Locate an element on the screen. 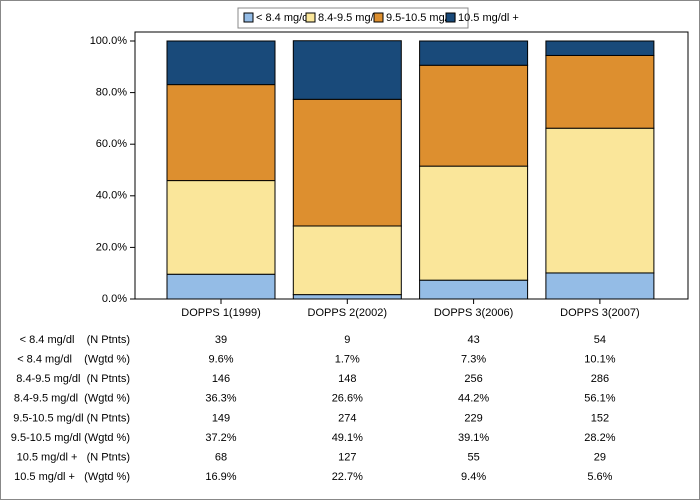 The image size is (700, 500). row-label: 8.4-9.5 mg/dl (Wgtd %) is located at coordinates (72, 399).